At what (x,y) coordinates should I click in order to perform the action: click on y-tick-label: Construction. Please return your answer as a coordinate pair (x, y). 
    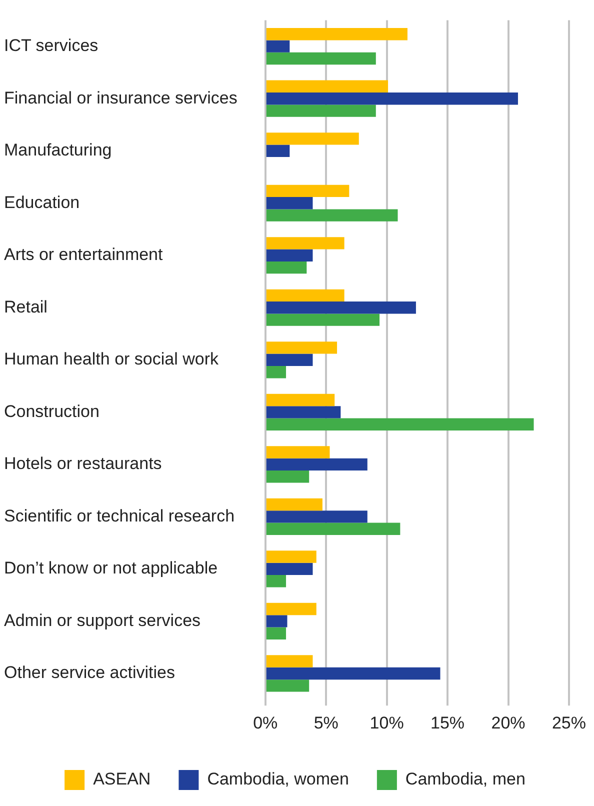
    Looking at the image, I should click on (52, 411).